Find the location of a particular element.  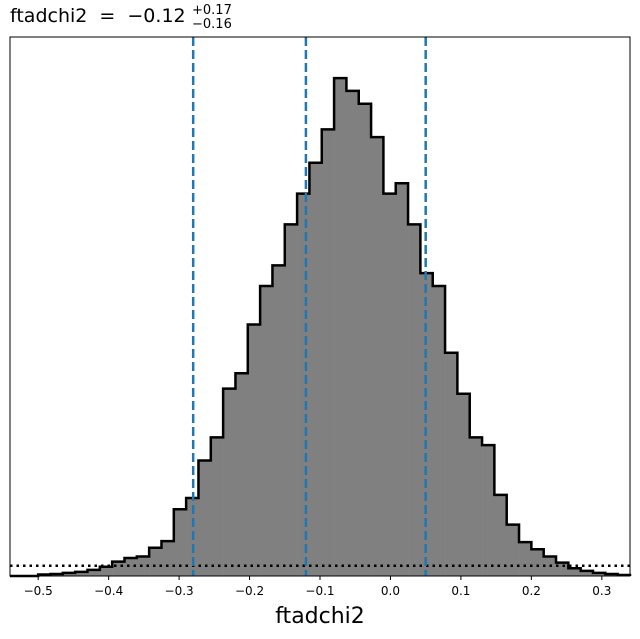

x-axis: −0.5 −0.4 −0.3 −0.2 −0.1 0.0 0.1 0.2 0.3 is located at coordinates (317, 587).